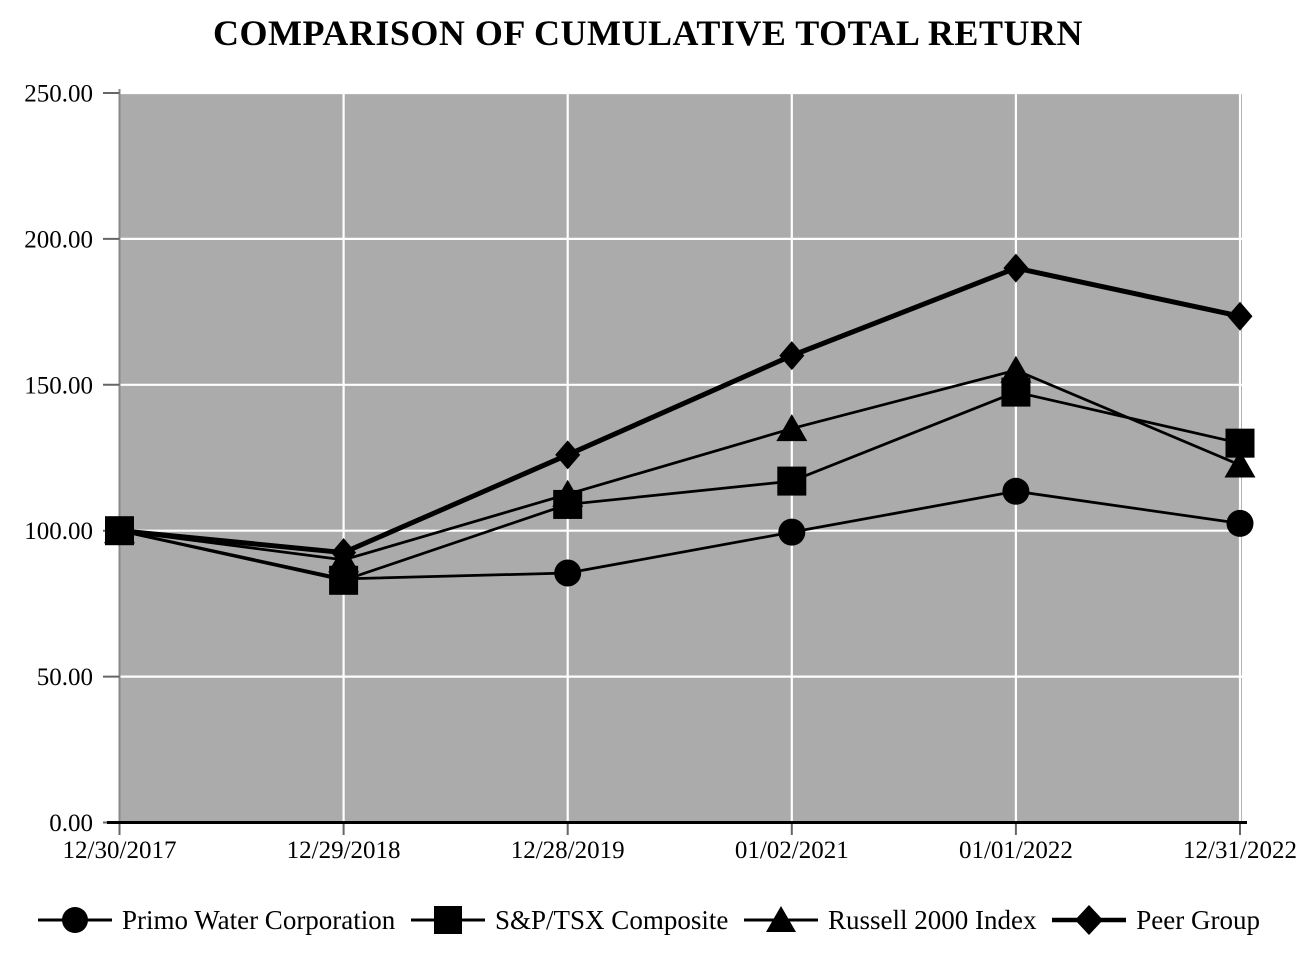 This screenshot has height=960, width=1300. What do you see at coordinates (568, 850) in the screenshot?
I see `x-tick-label: 12/28/2019` at bounding box center [568, 850].